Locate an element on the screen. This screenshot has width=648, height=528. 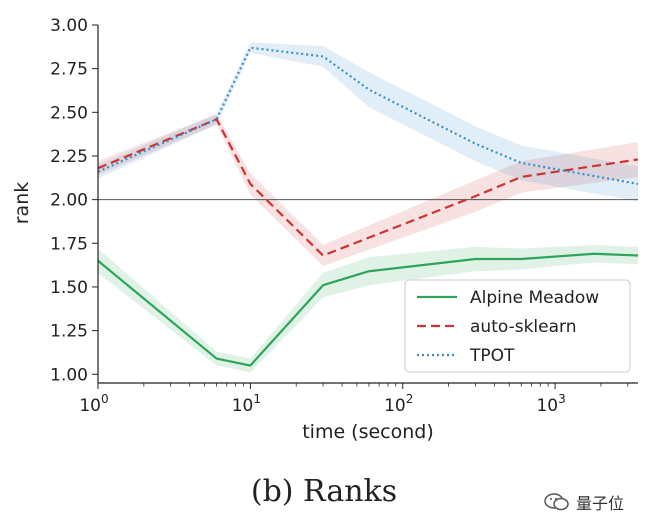
y-axis-label: rank is located at coordinates (22, 203).